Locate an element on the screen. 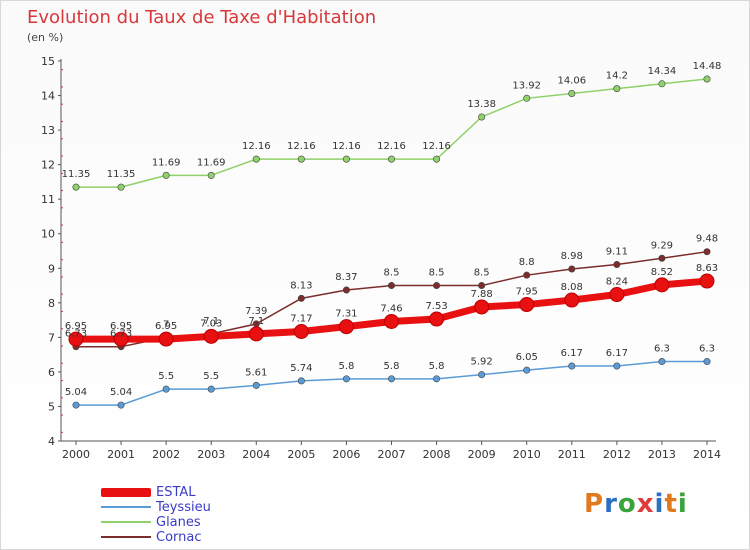 The height and width of the screenshot is (550, 750). data-label-glanes: 14.34 is located at coordinates (662, 71).